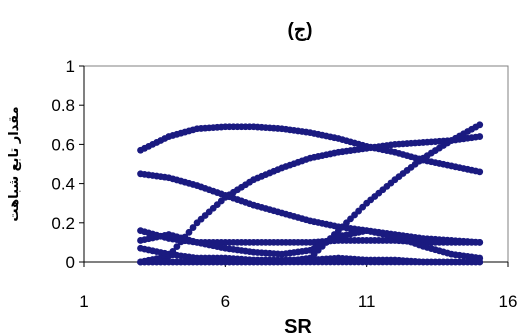 The width and height of the screenshot is (518, 336). What do you see at coordinates (83, 301) in the screenshot?
I see `x-tick-label: 1` at bounding box center [83, 301].